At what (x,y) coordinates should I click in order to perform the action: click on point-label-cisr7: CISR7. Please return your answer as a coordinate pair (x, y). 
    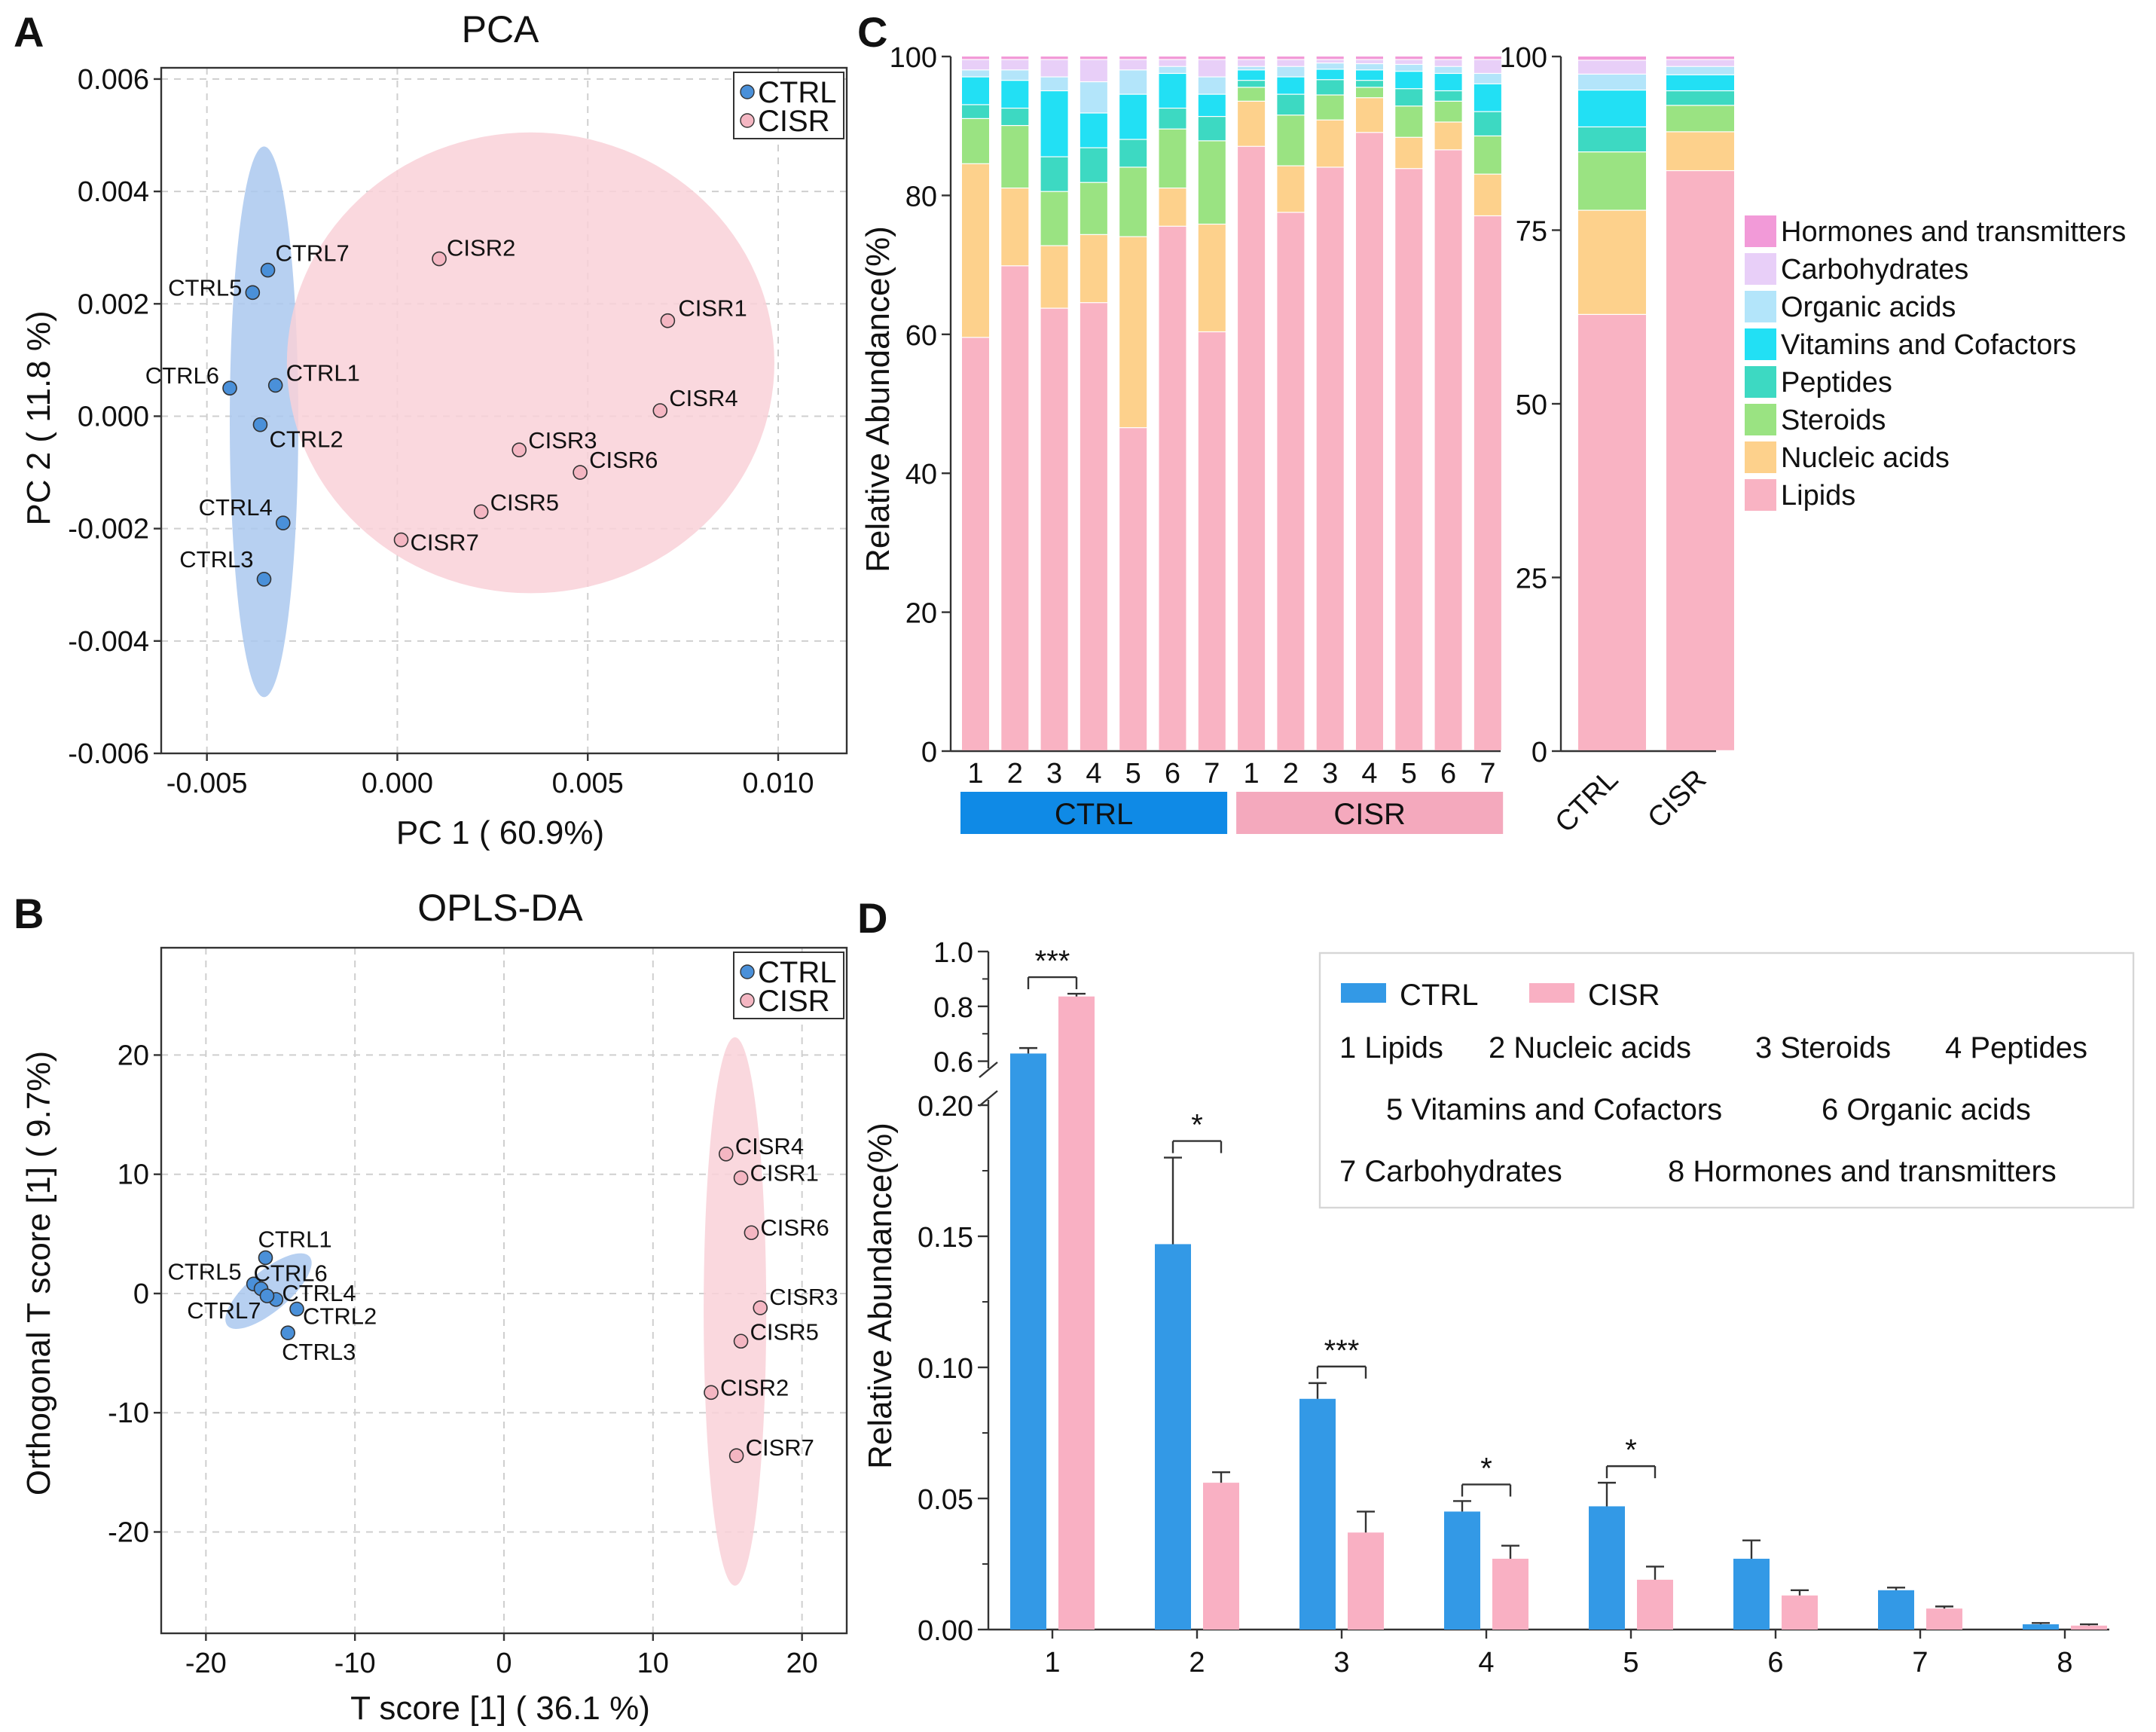
    Looking at the image, I should click on (780, 1447).